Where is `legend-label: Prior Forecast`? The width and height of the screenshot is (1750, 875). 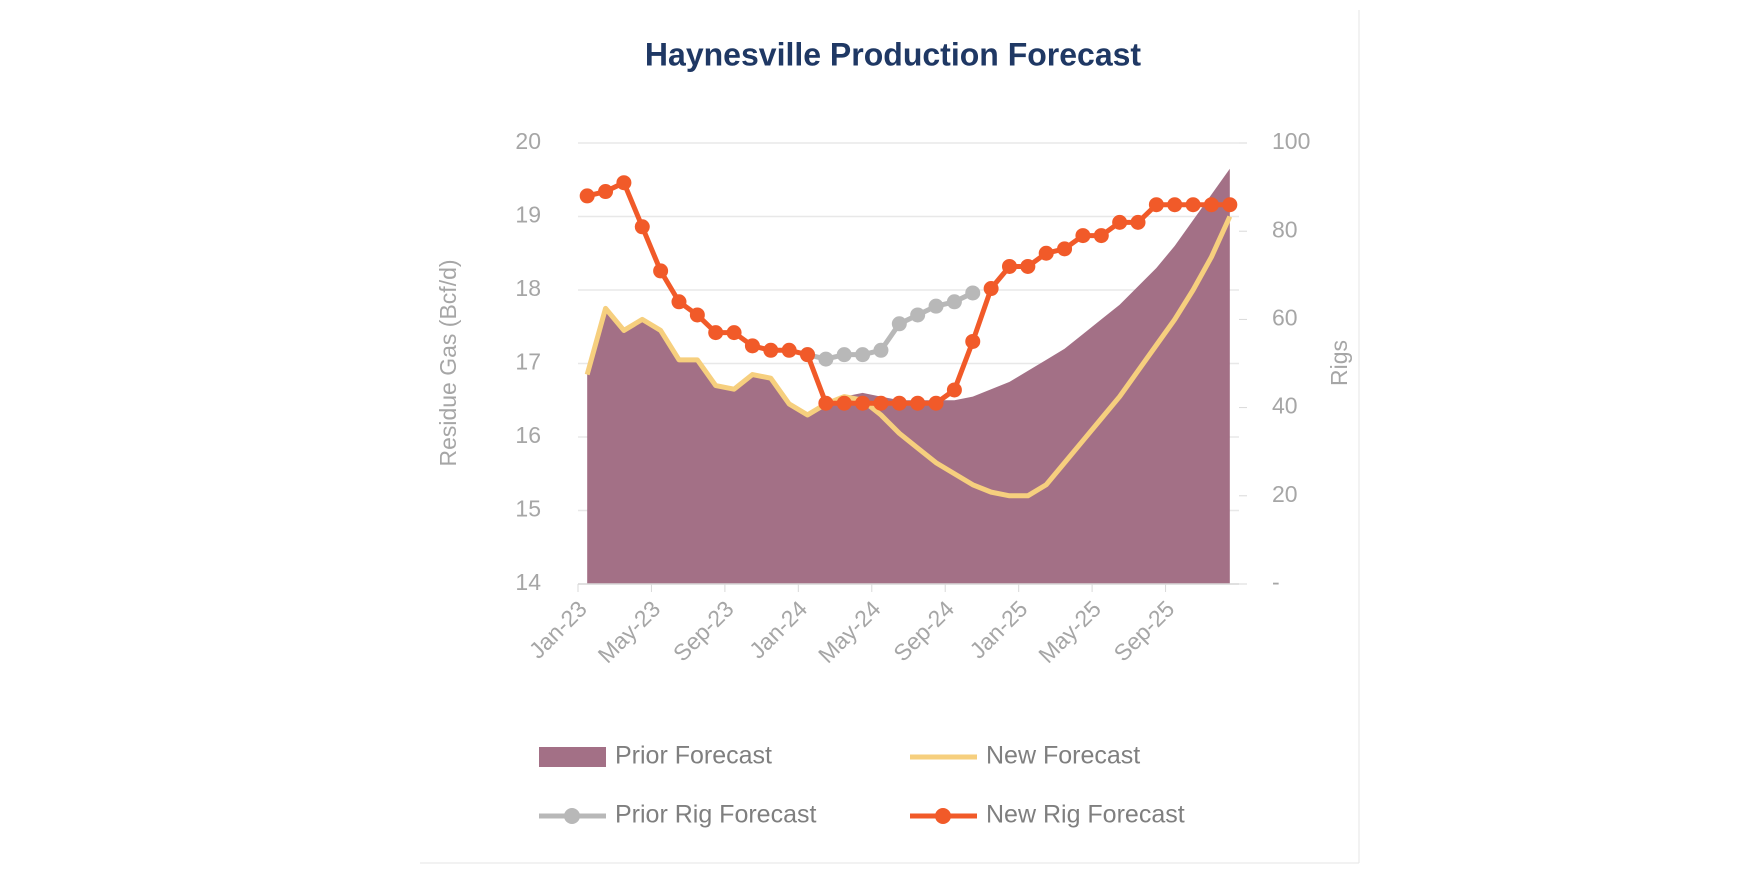
legend-label: Prior Forecast is located at coordinates (693, 756).